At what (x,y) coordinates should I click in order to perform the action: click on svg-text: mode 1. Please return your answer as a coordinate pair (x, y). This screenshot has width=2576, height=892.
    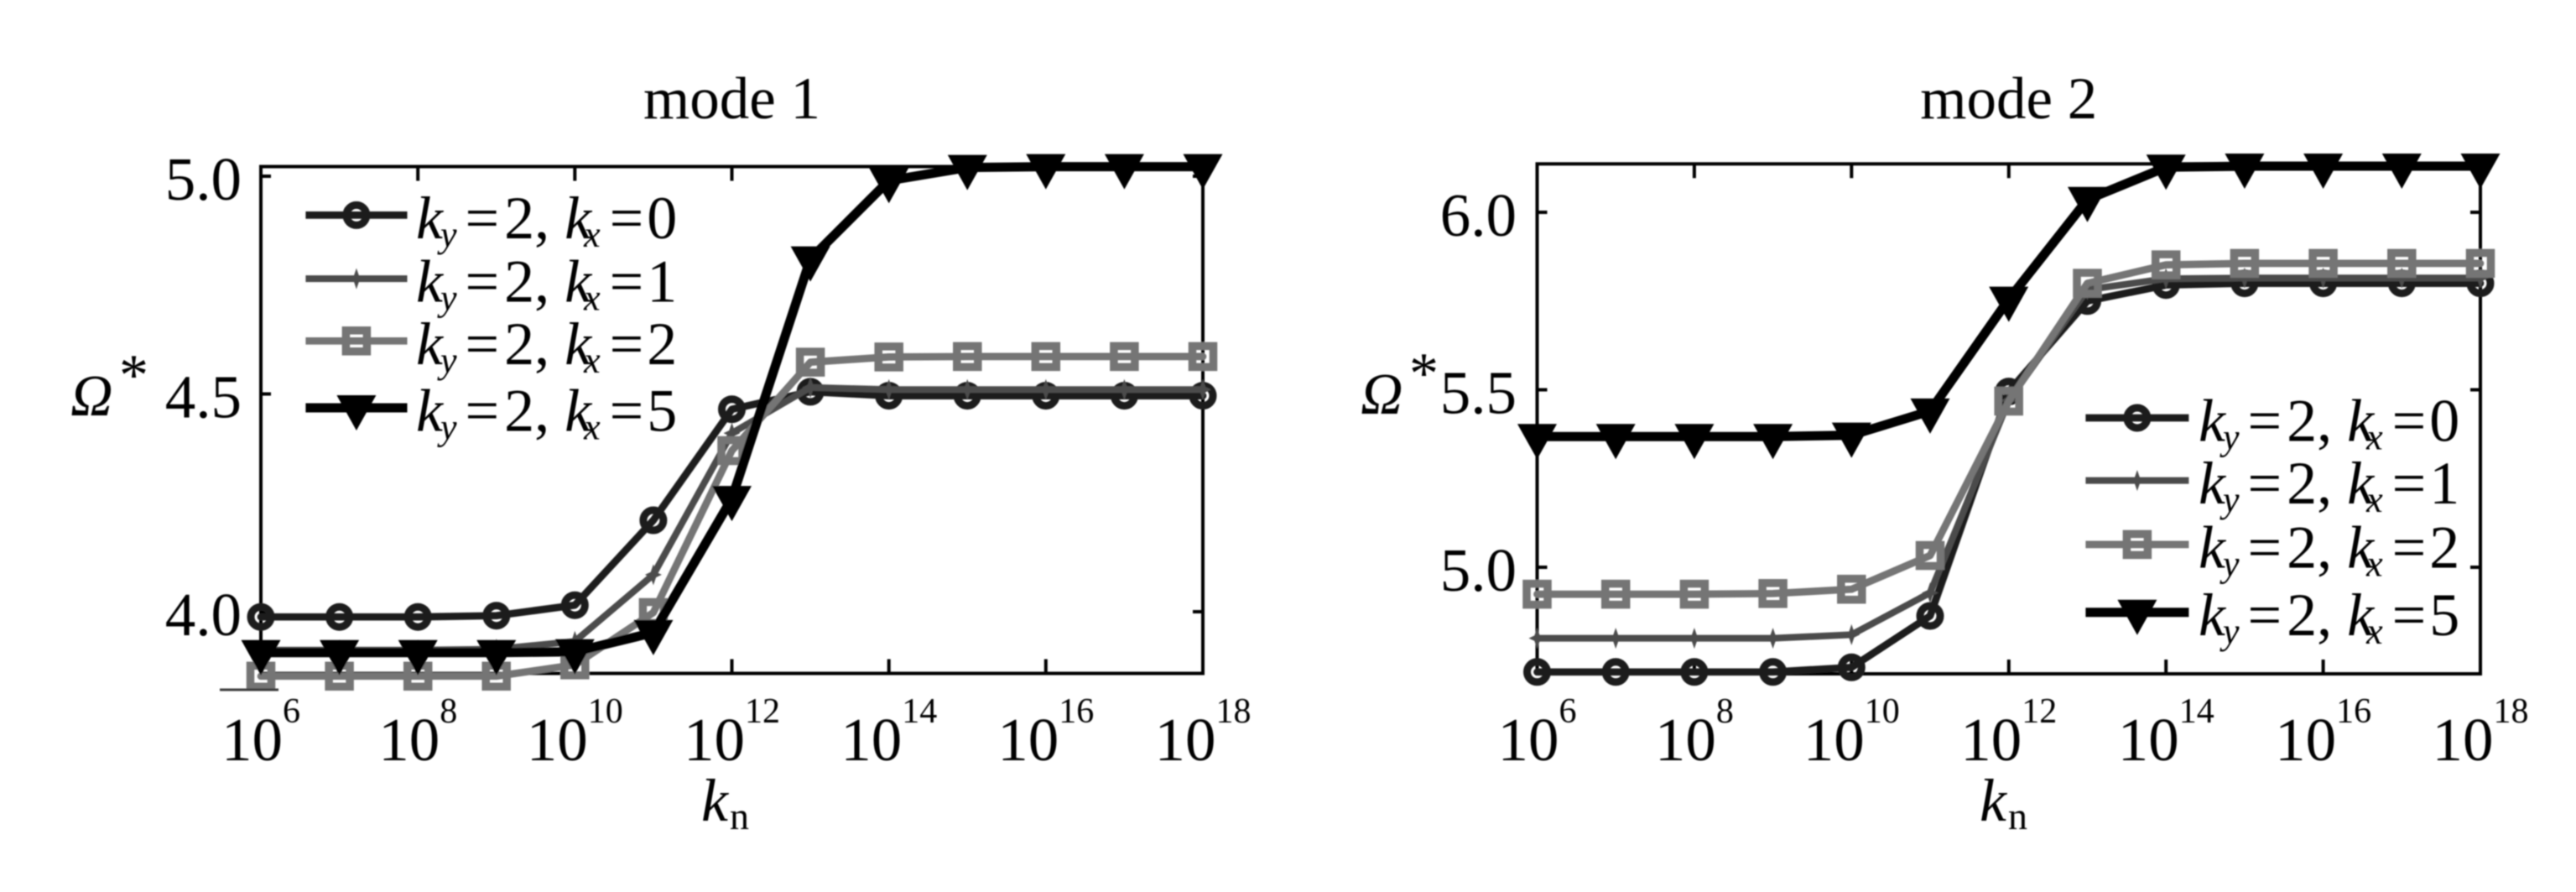
    Looking at the image, I should click on (731, 99).